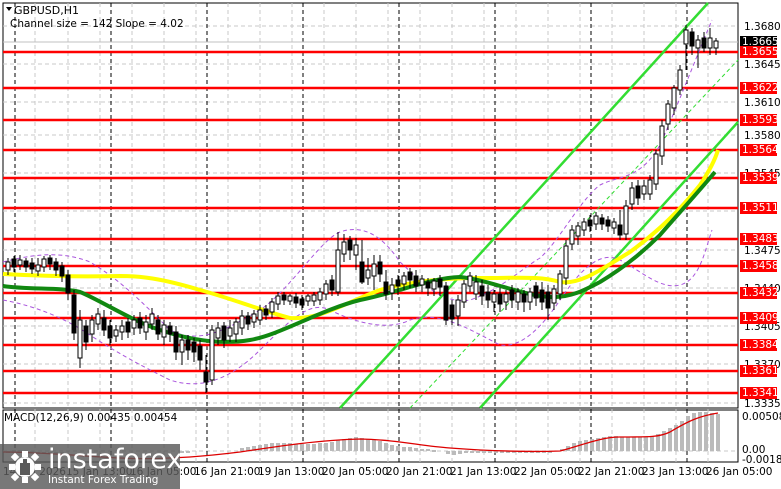  What do you see at coordinates (754, 450) in the screenshot?
I see `macd-axis-zero: 0.00` at bounding box center [754, 450].